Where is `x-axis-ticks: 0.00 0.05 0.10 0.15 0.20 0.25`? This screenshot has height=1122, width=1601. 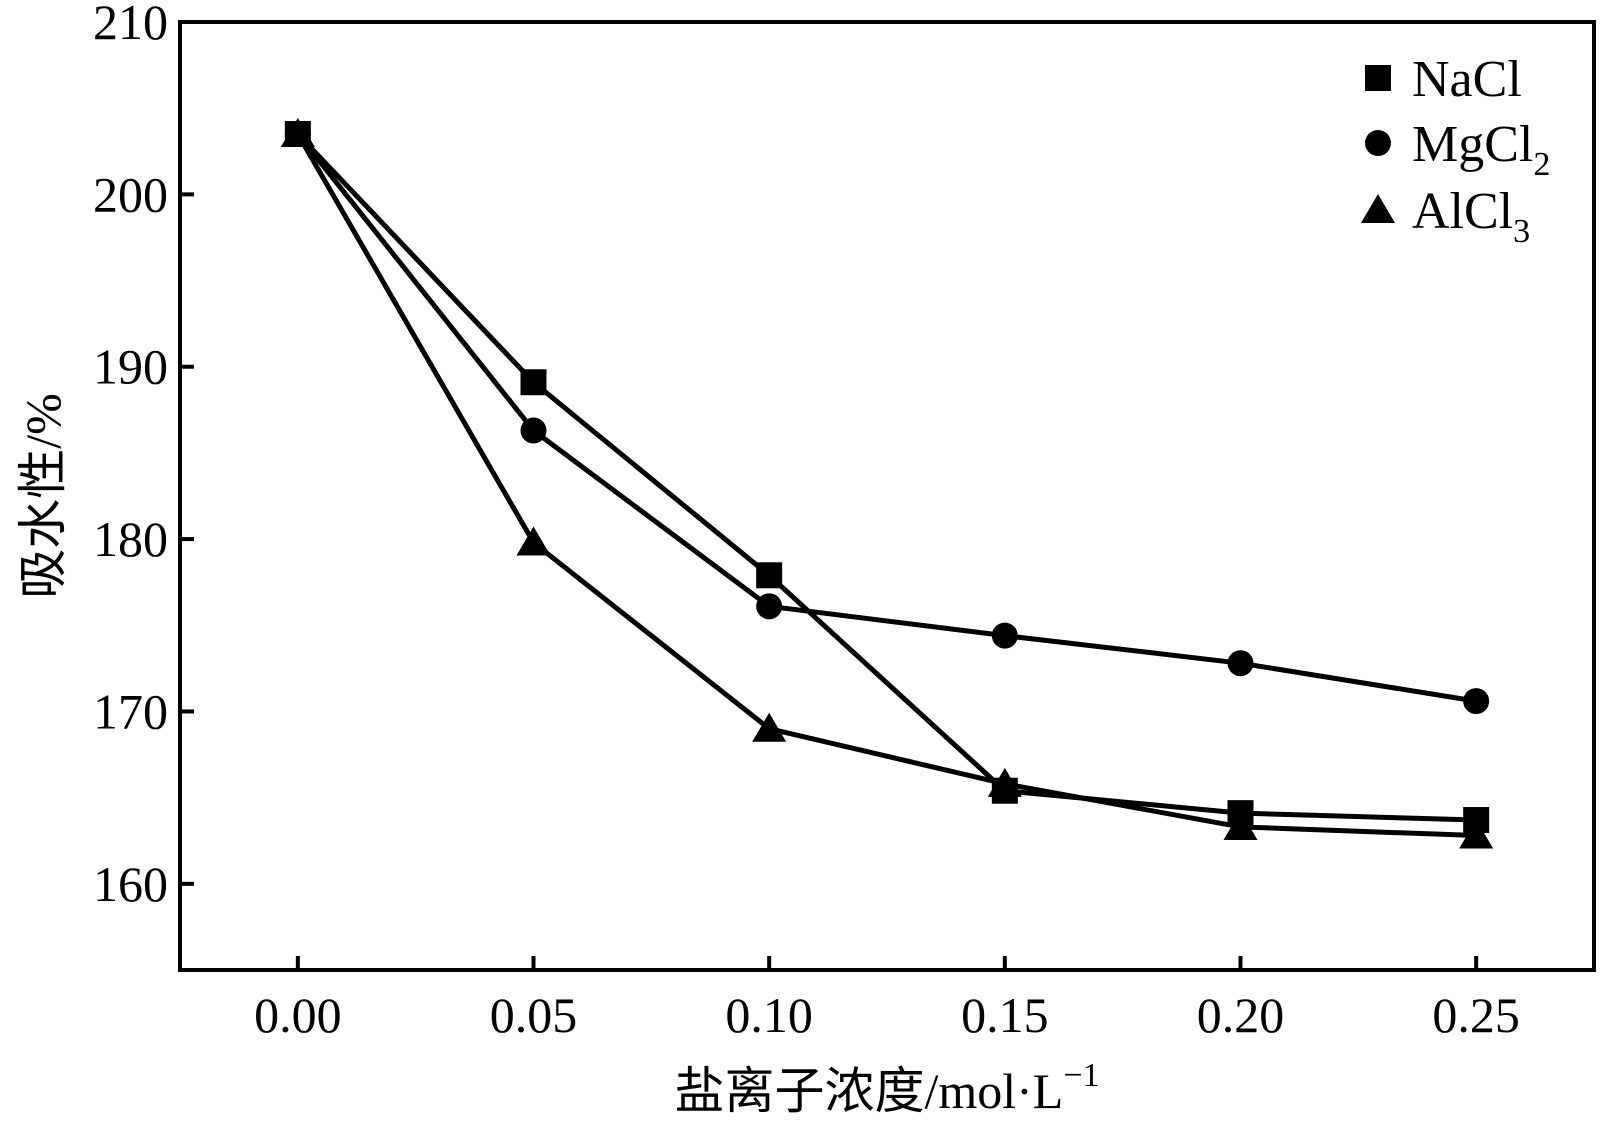
x-axis-ticks: 0.00 0.05 0.10 0.15 0.20 0.25 is located at coordinates (887, 999).